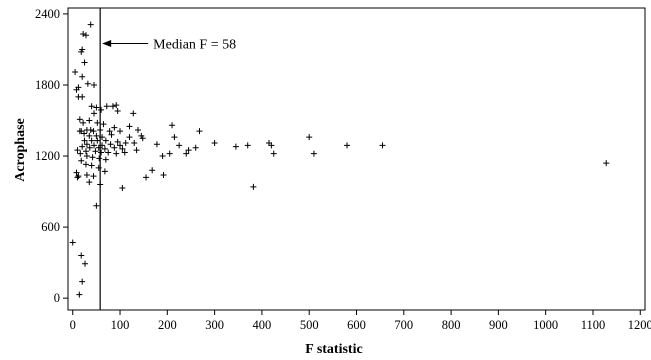 The image size is (651, 360). I want to click on x-tick-label: 200, so click(167, 325).